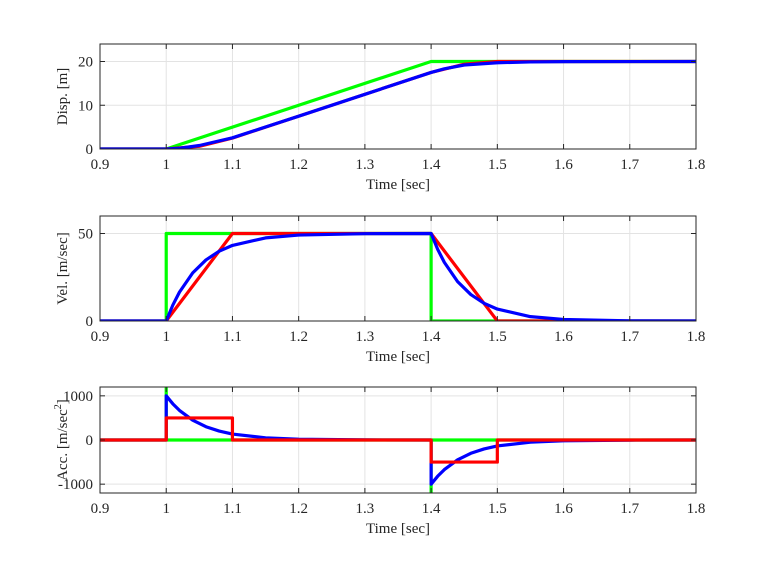 The height and width of the screenshot is (576, 768). I want to click on y-tick-label: -1000, so click(75, 485).